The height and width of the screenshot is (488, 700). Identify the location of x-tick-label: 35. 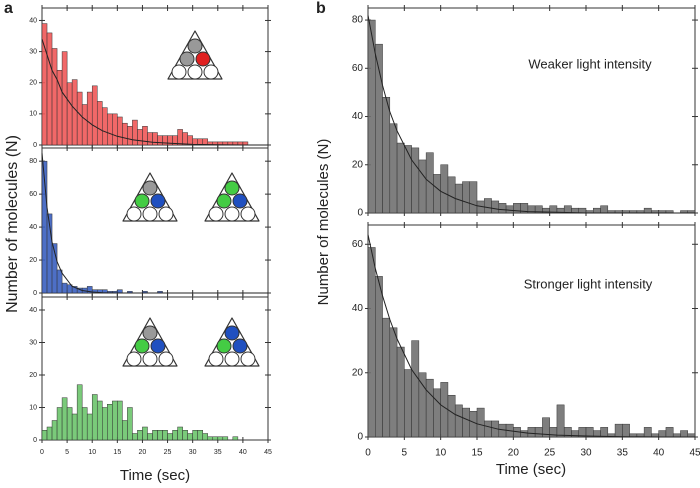
(218, 452).